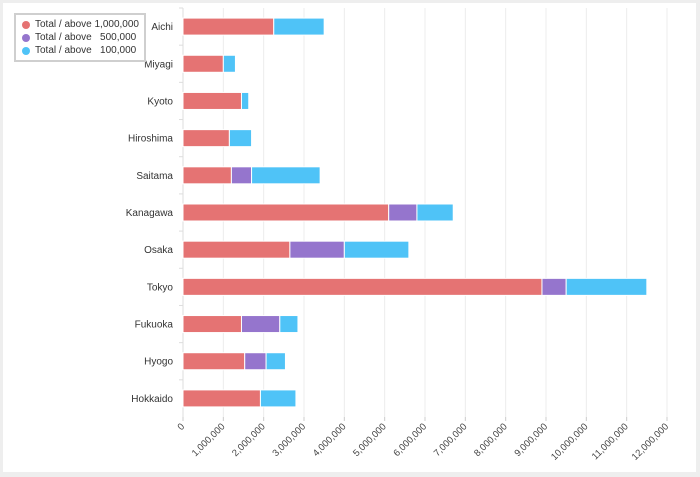 The image size is (700, 477). Describe the element at coordinates (569, 441) in the screenshot. I see `x-tick-label: 10,000,000` at that location.